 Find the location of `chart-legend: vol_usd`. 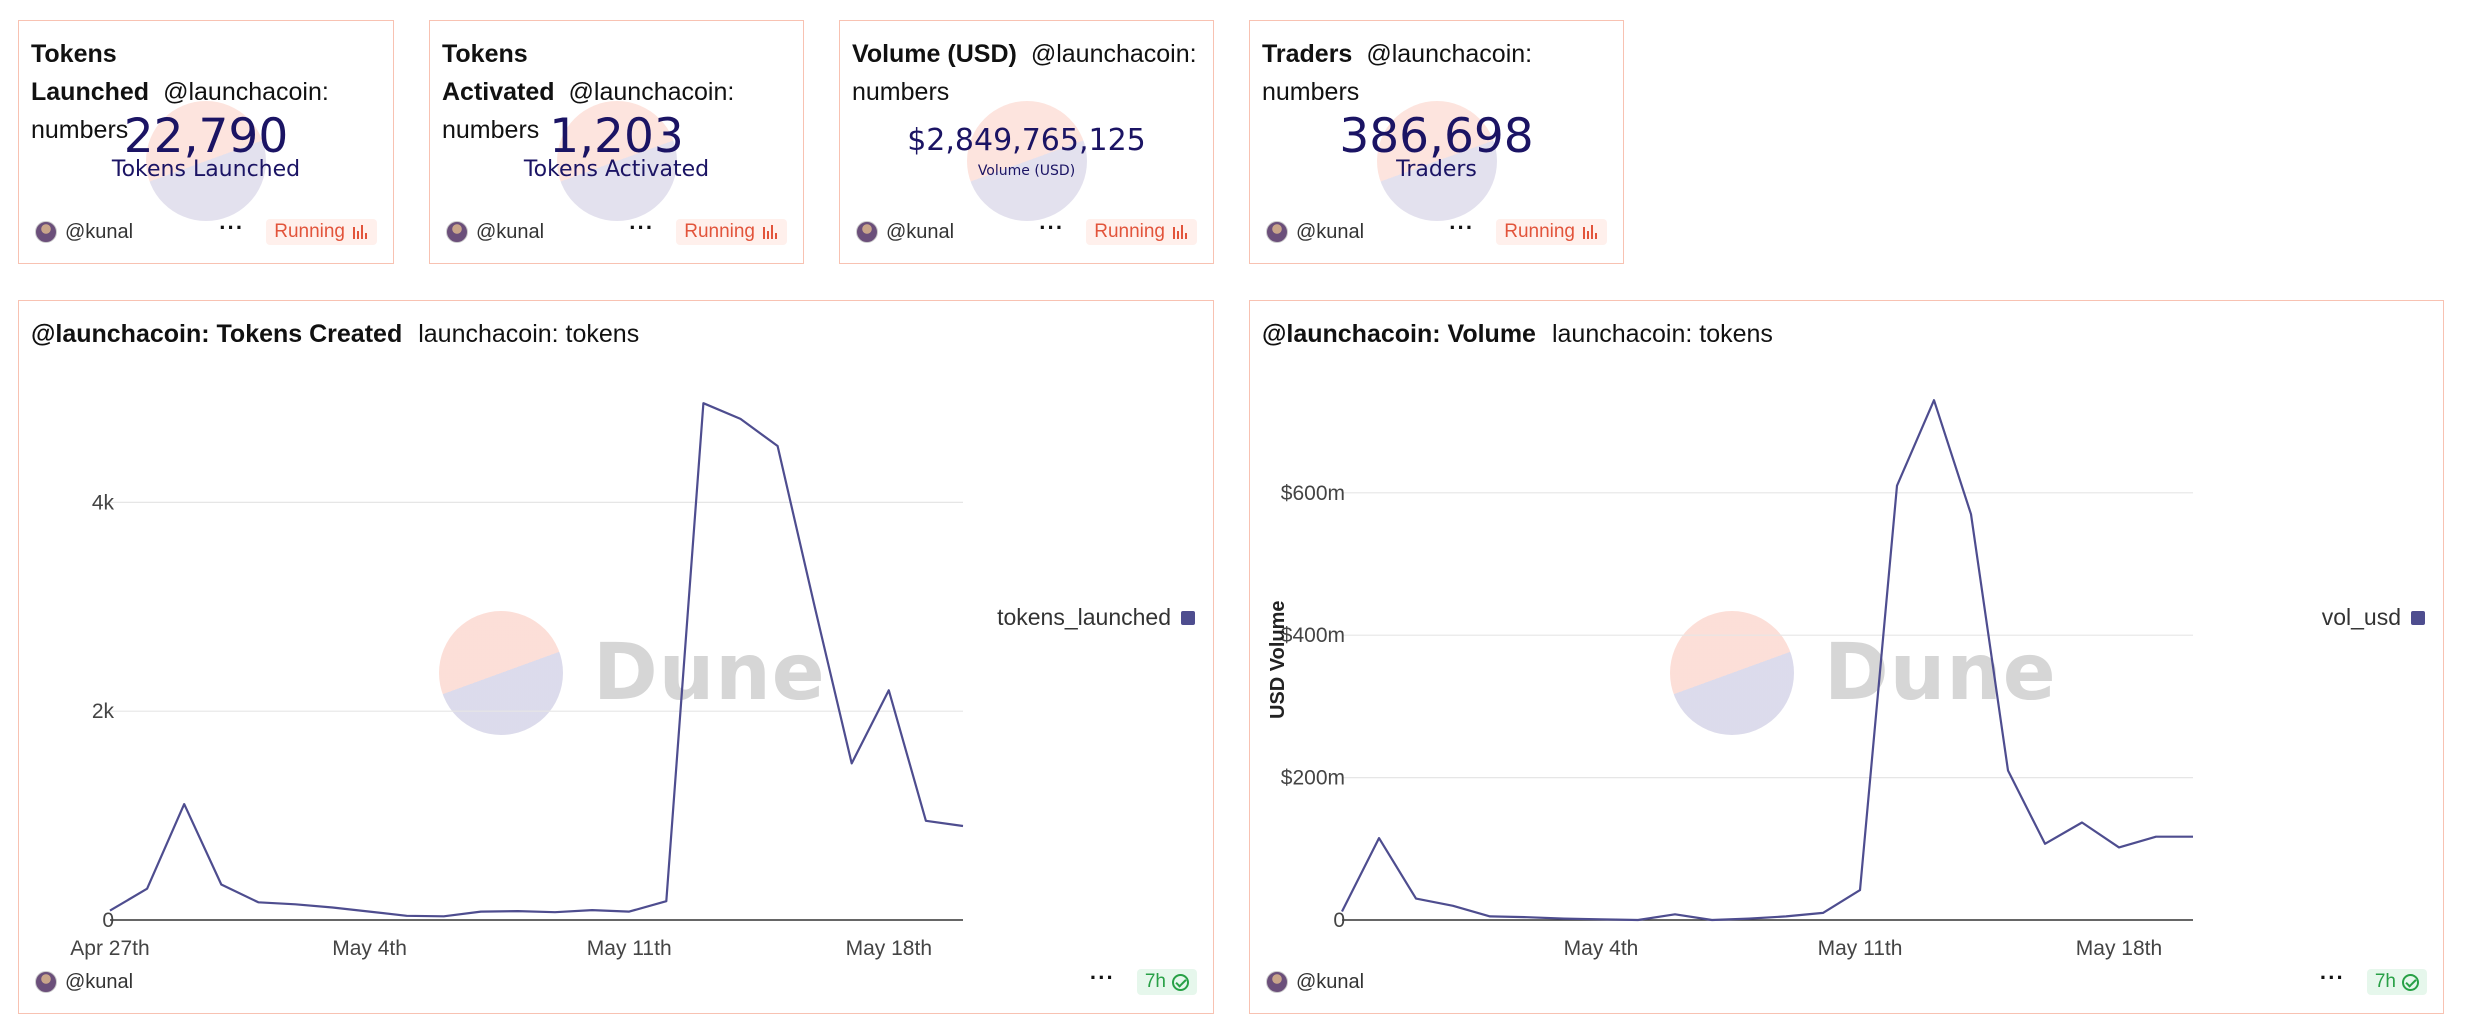

chart-legend: vol_usd is located at coordinates (2373, 617).